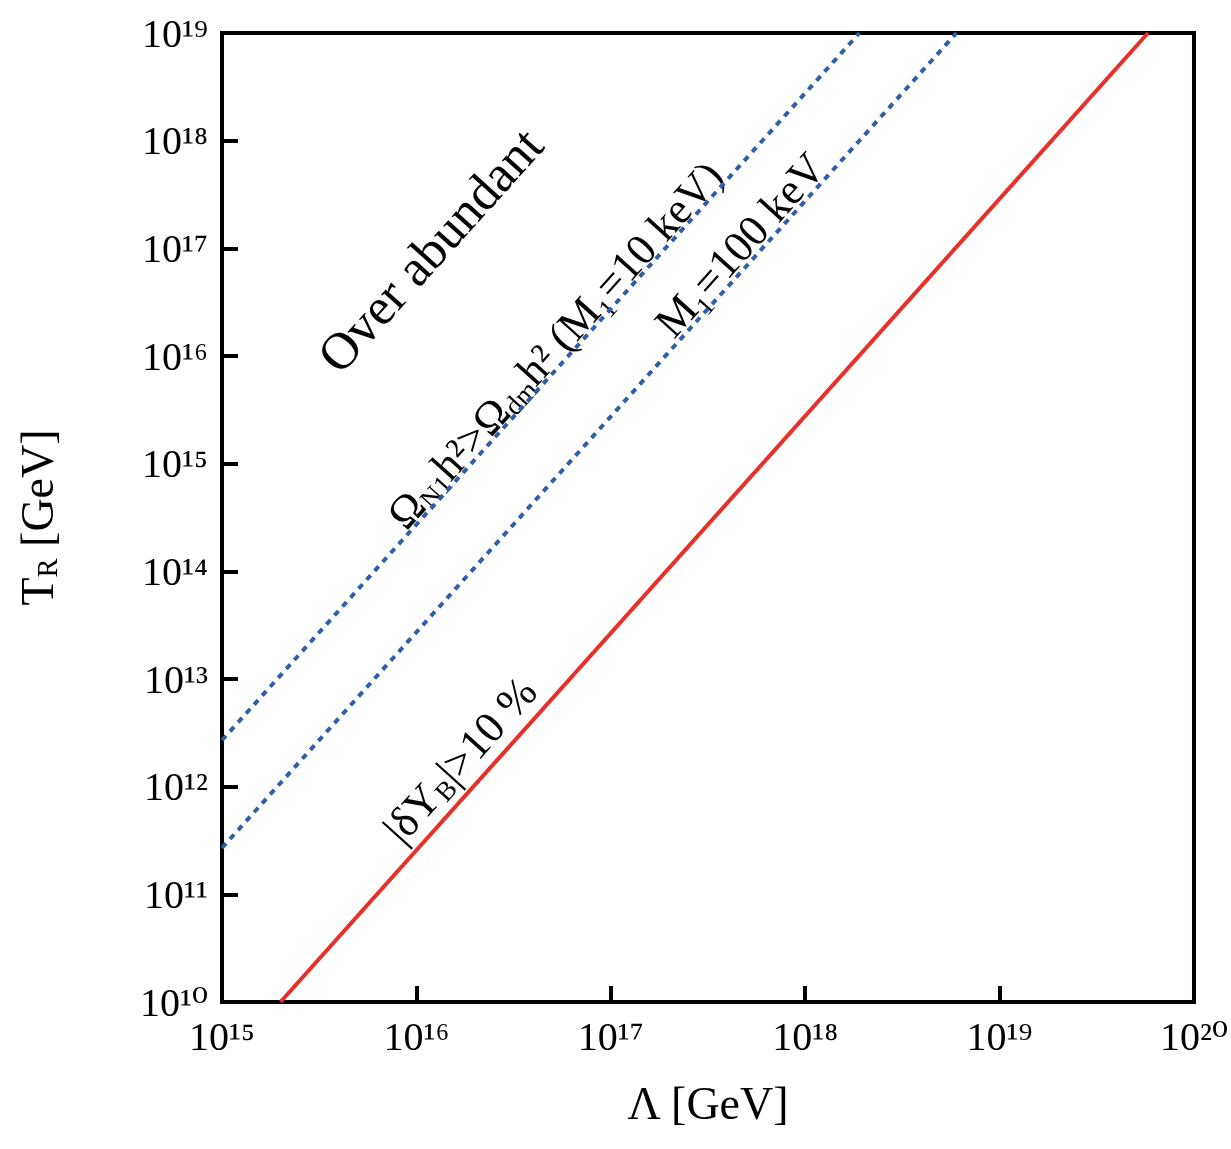  What do you see at coordinates (708, 1103) in the screenshot?
I see `x-axis-title: Λ [GeV]` at bounding box center [708, 1103].